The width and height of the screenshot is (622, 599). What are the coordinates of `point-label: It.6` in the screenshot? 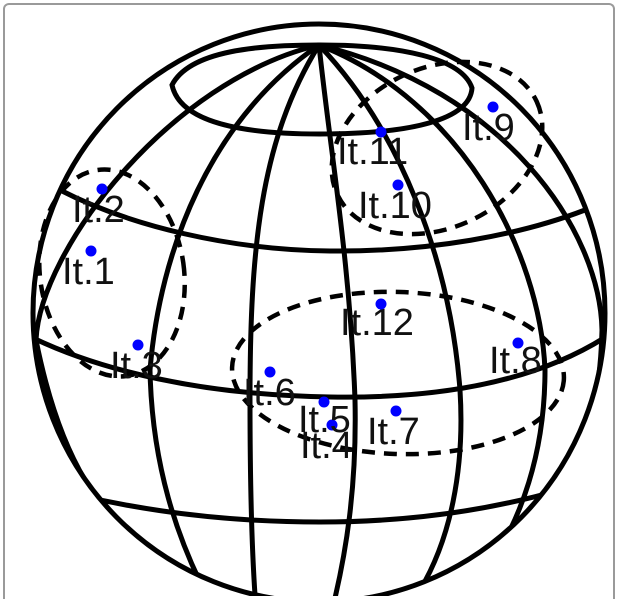 It's located at (269, 393).